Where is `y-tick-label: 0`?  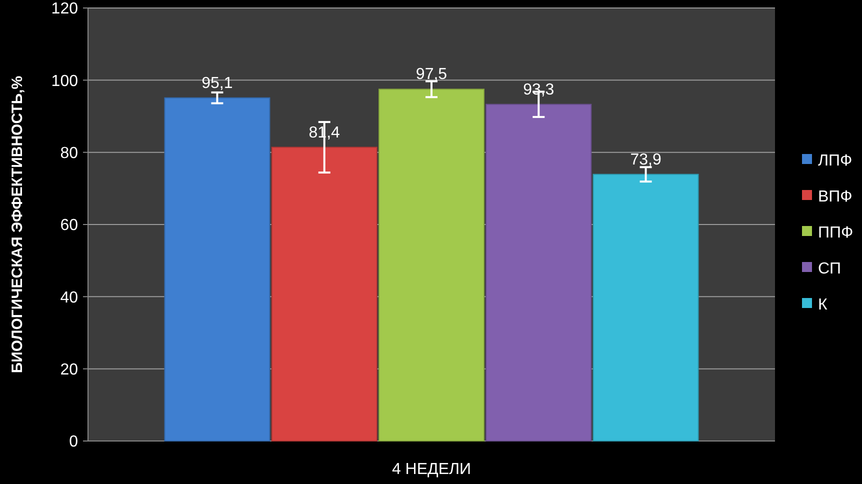
y-tick-label: 0 is located at coordinates (73, 442).